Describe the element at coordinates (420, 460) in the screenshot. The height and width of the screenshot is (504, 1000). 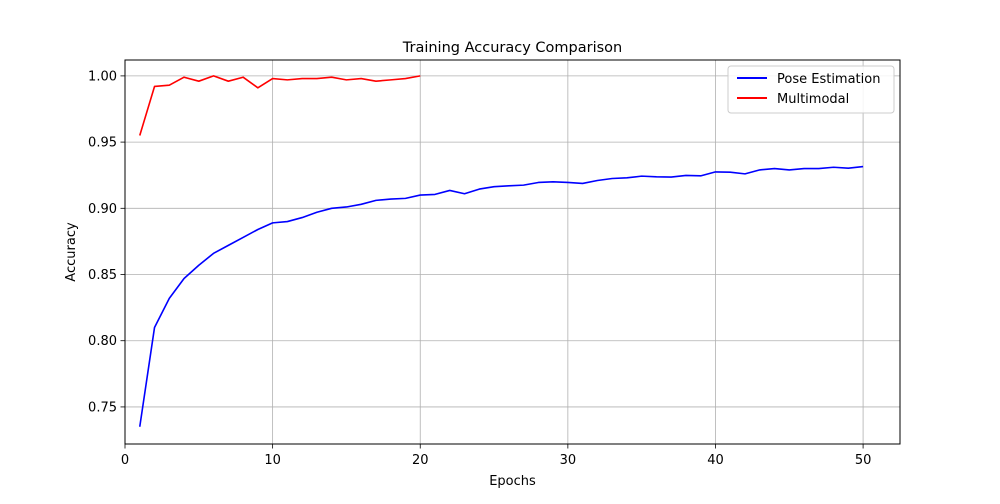
I see `x-tick-label: 20` at that location.